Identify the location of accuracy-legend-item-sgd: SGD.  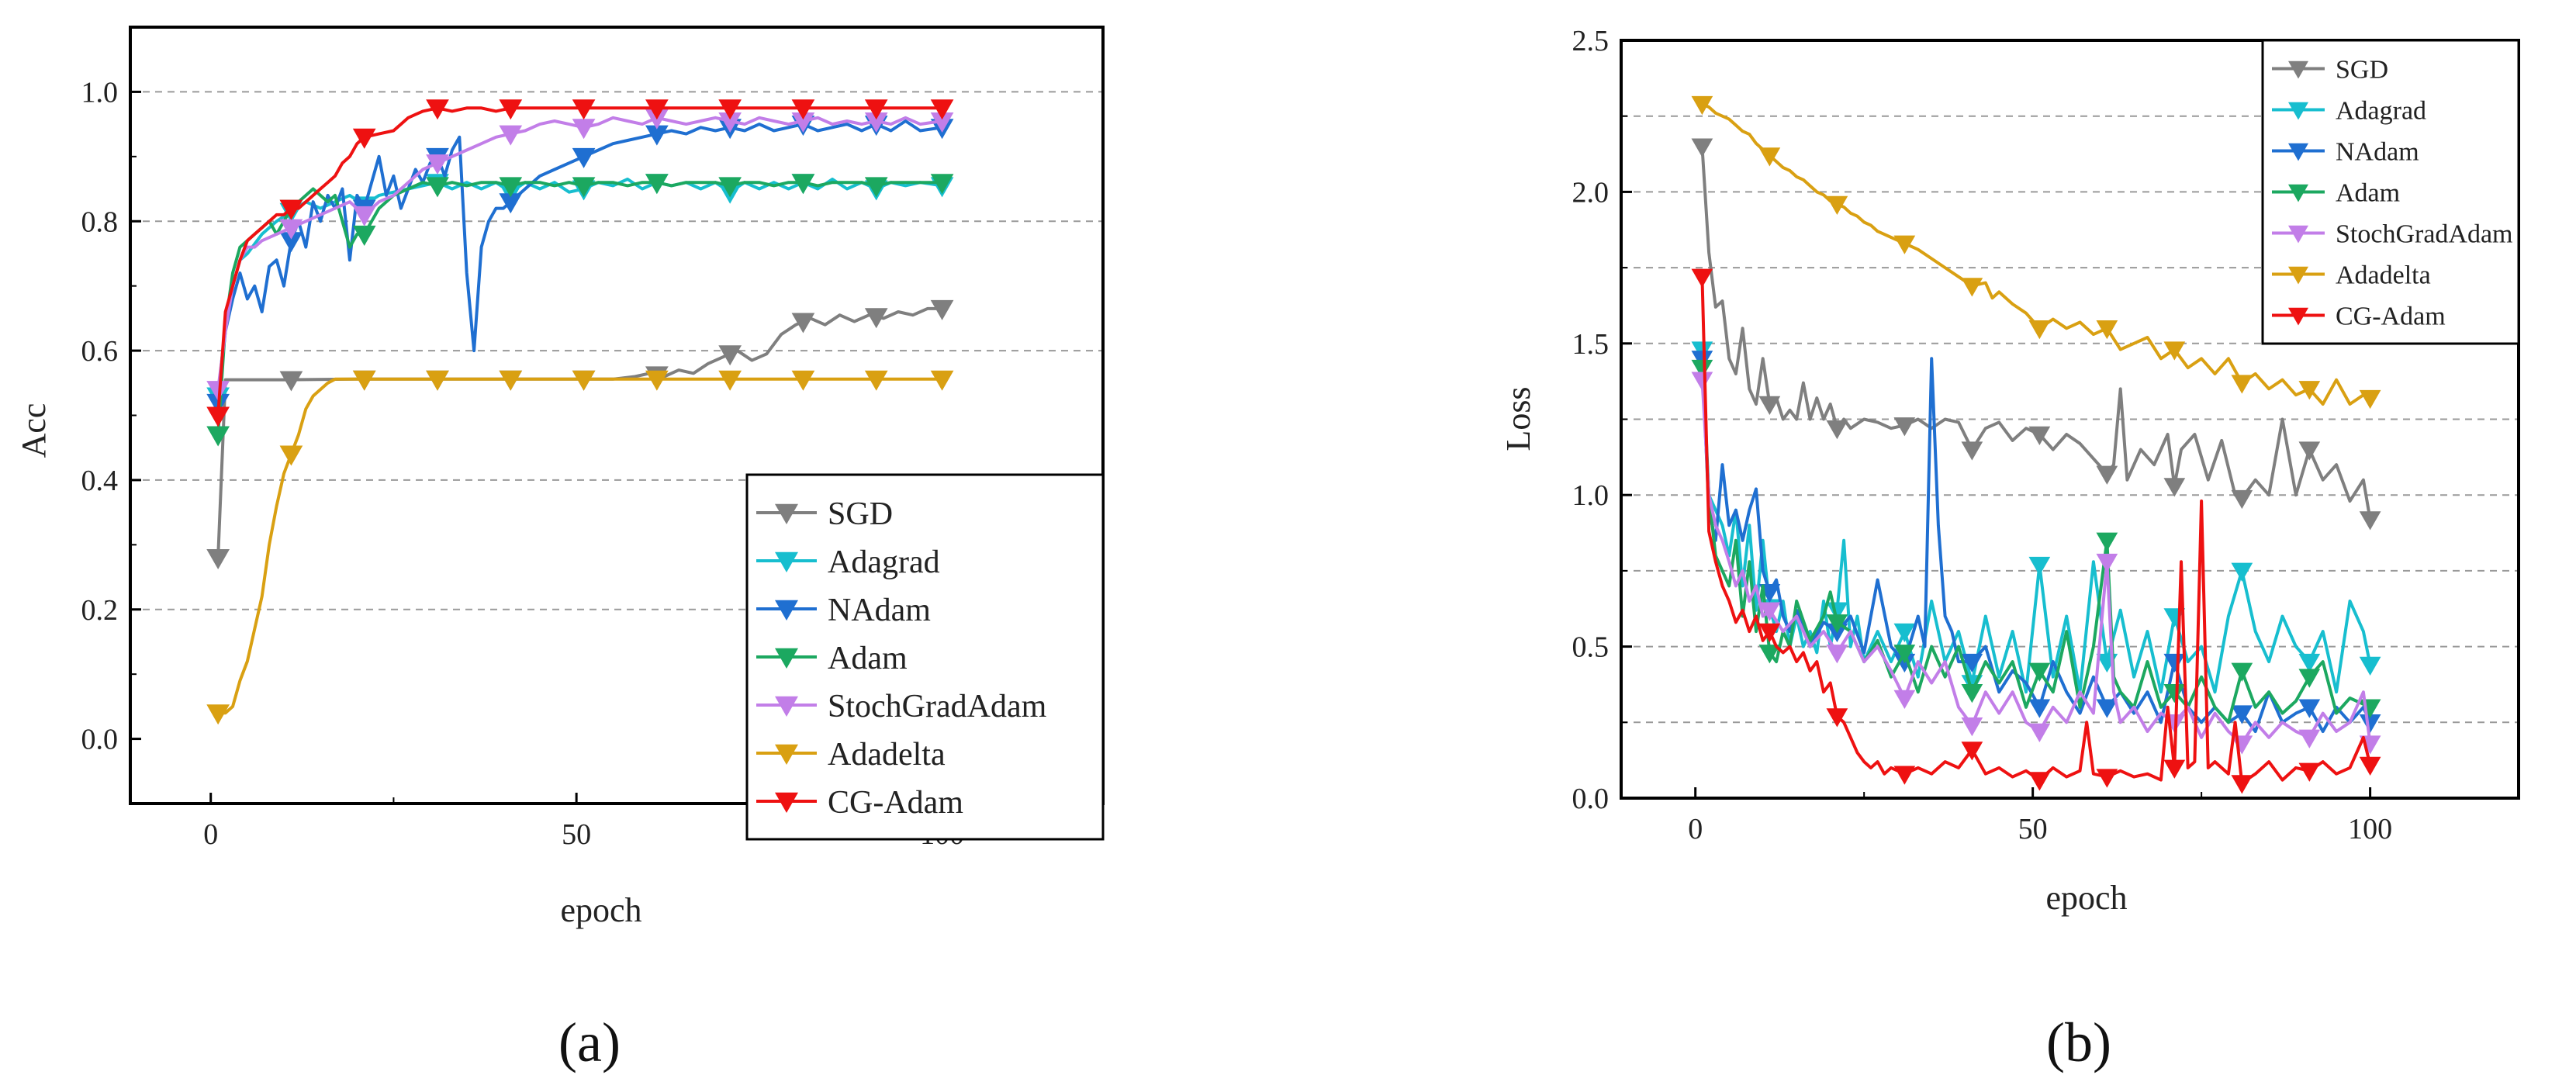
(824, 514).